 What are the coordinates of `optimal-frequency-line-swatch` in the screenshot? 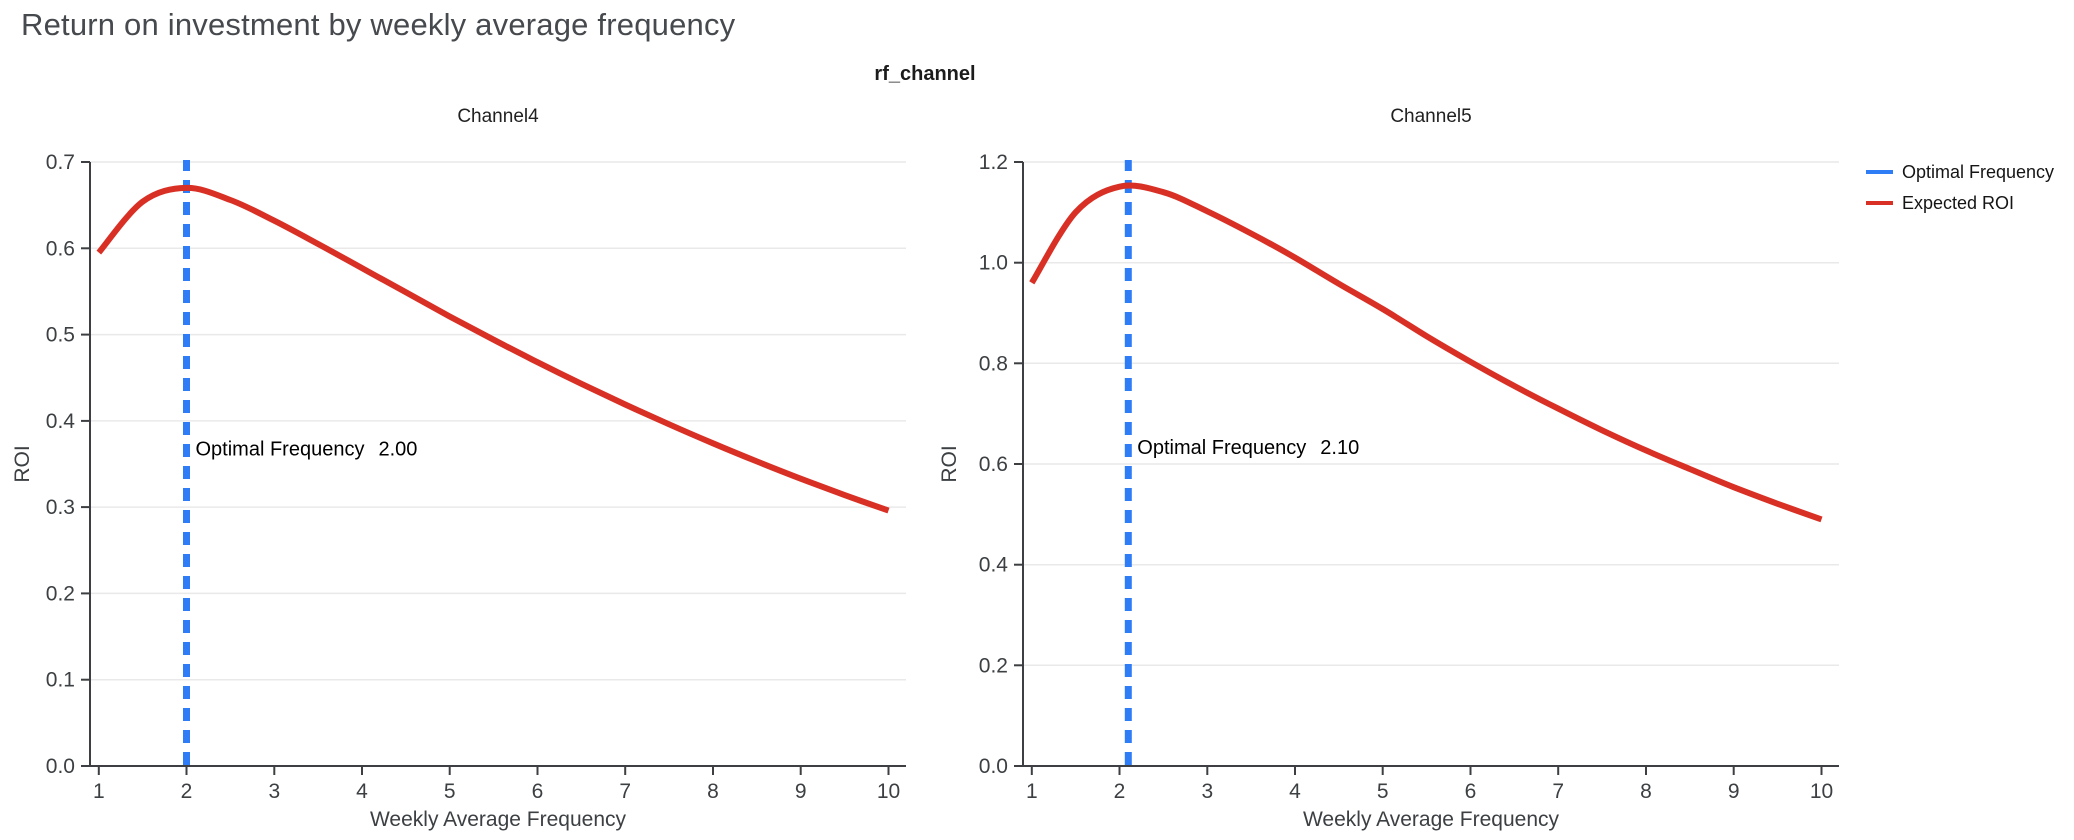 It's located at (1879, 172).